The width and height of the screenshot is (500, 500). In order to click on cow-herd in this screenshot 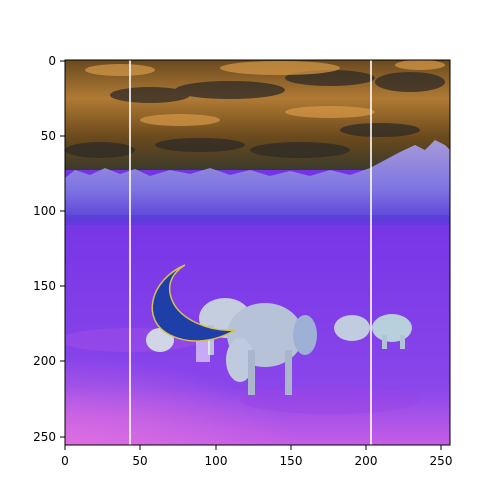, I will do `click(279, 346)`.